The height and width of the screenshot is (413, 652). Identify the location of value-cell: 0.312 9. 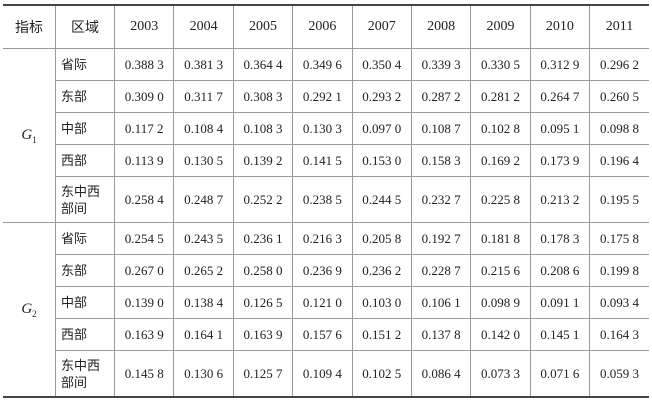
(560, 64).